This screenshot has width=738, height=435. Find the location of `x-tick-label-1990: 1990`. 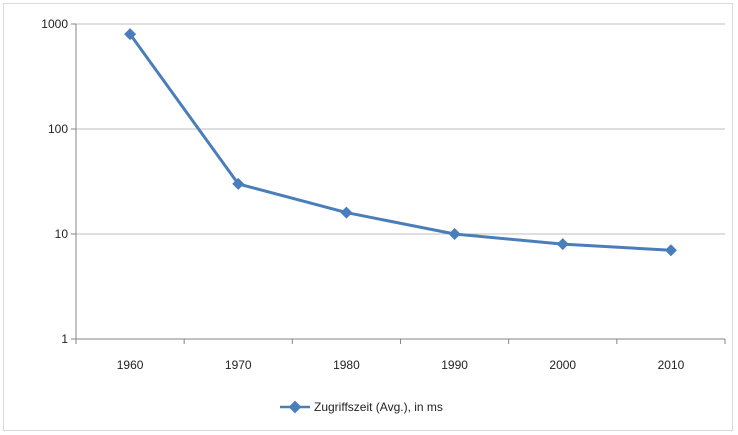

x-tick-label-1990: 1990 is located at coordinates (454, 365).